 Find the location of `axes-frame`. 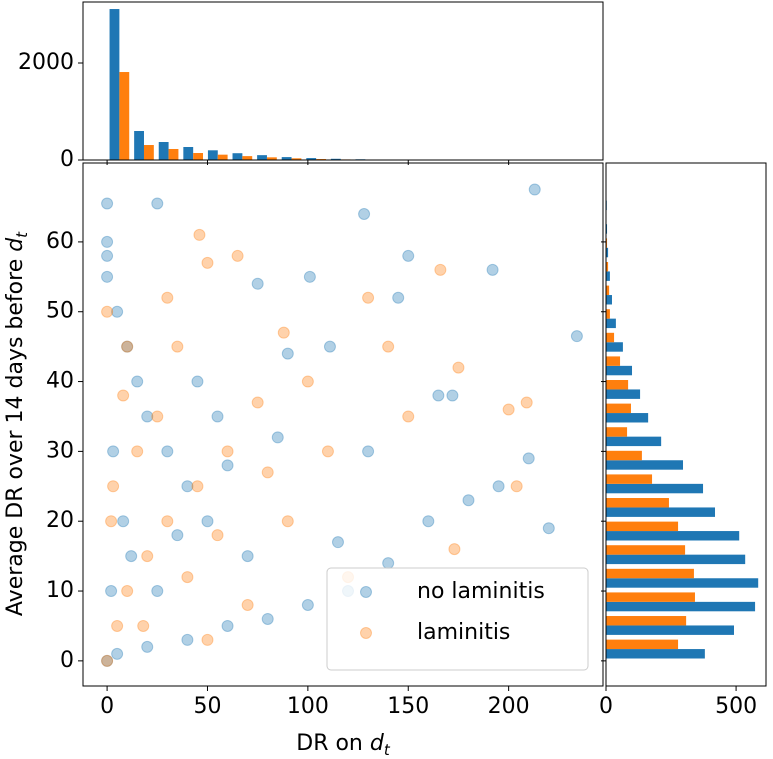

axes-frame is located at coordinates (343, 81).